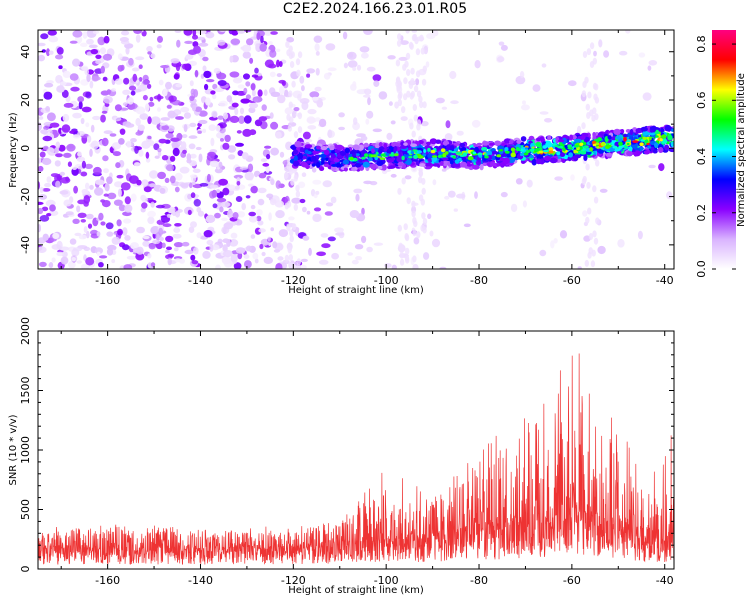 This screenshot has width=750, height=600. I want to click on spectrogram-xlabel: Height of straight line (km), so click(356, 290).